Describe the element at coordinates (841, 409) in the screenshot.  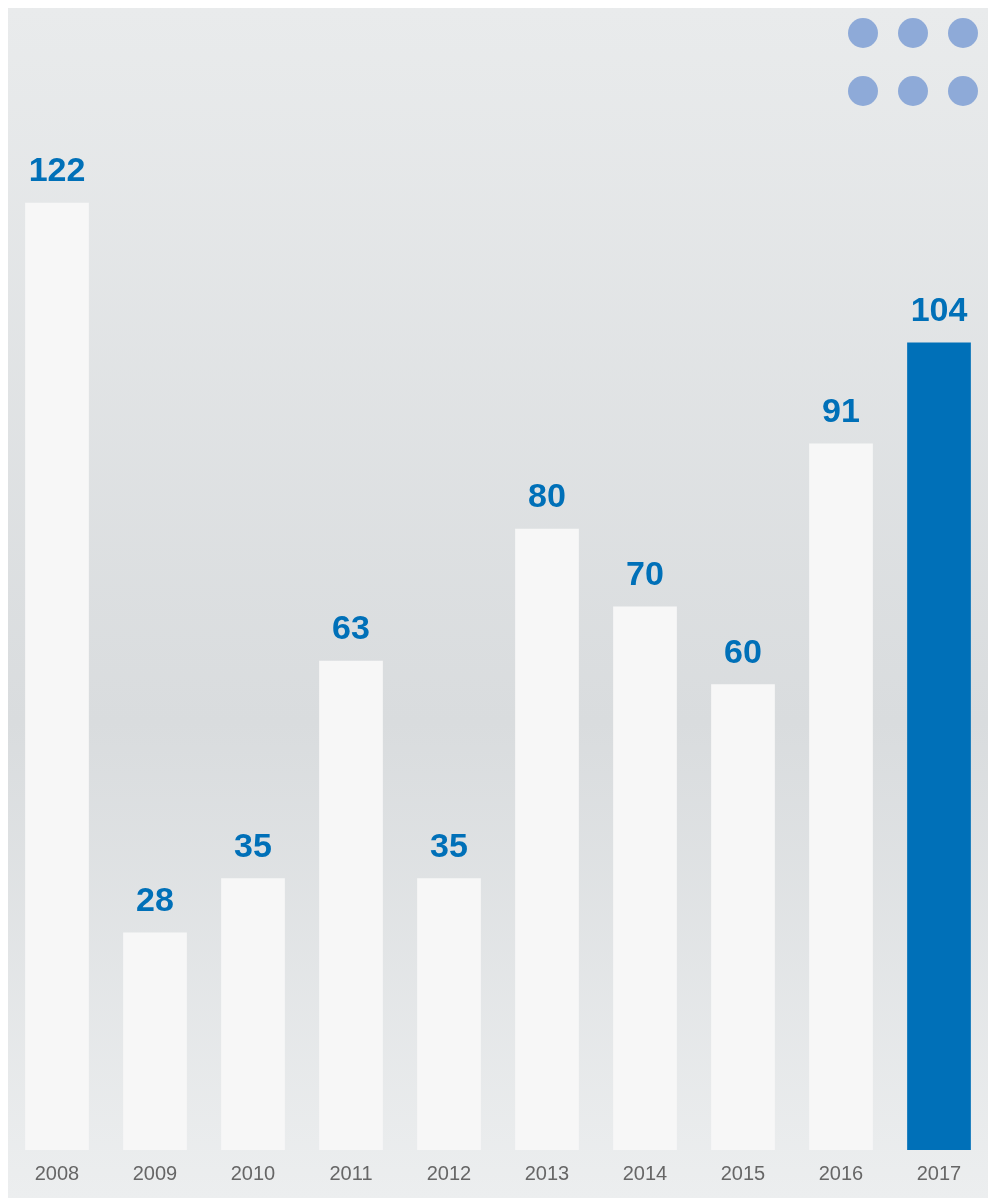
I see `data-label: 91` at that location.